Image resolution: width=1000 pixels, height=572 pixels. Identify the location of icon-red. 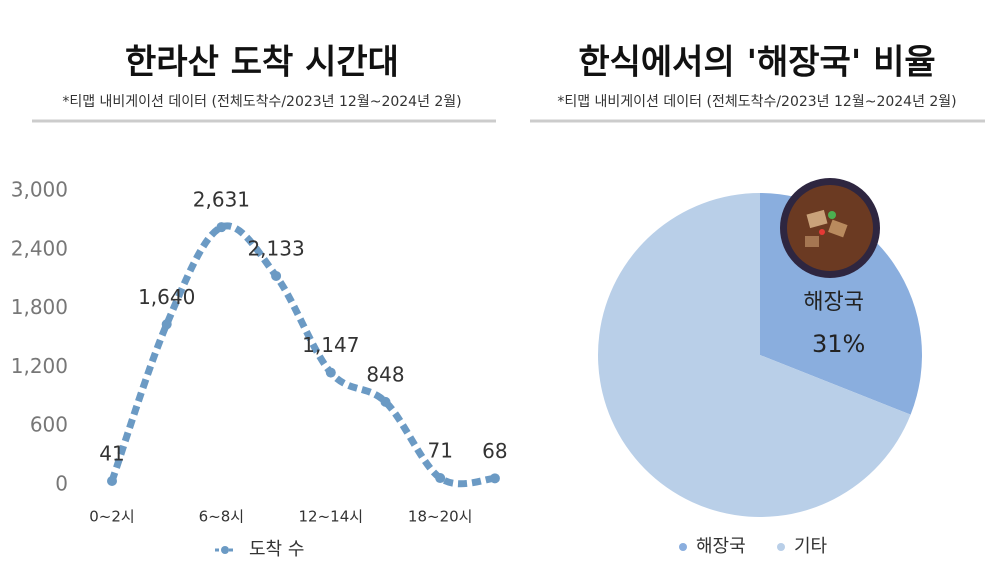
(822, 232).